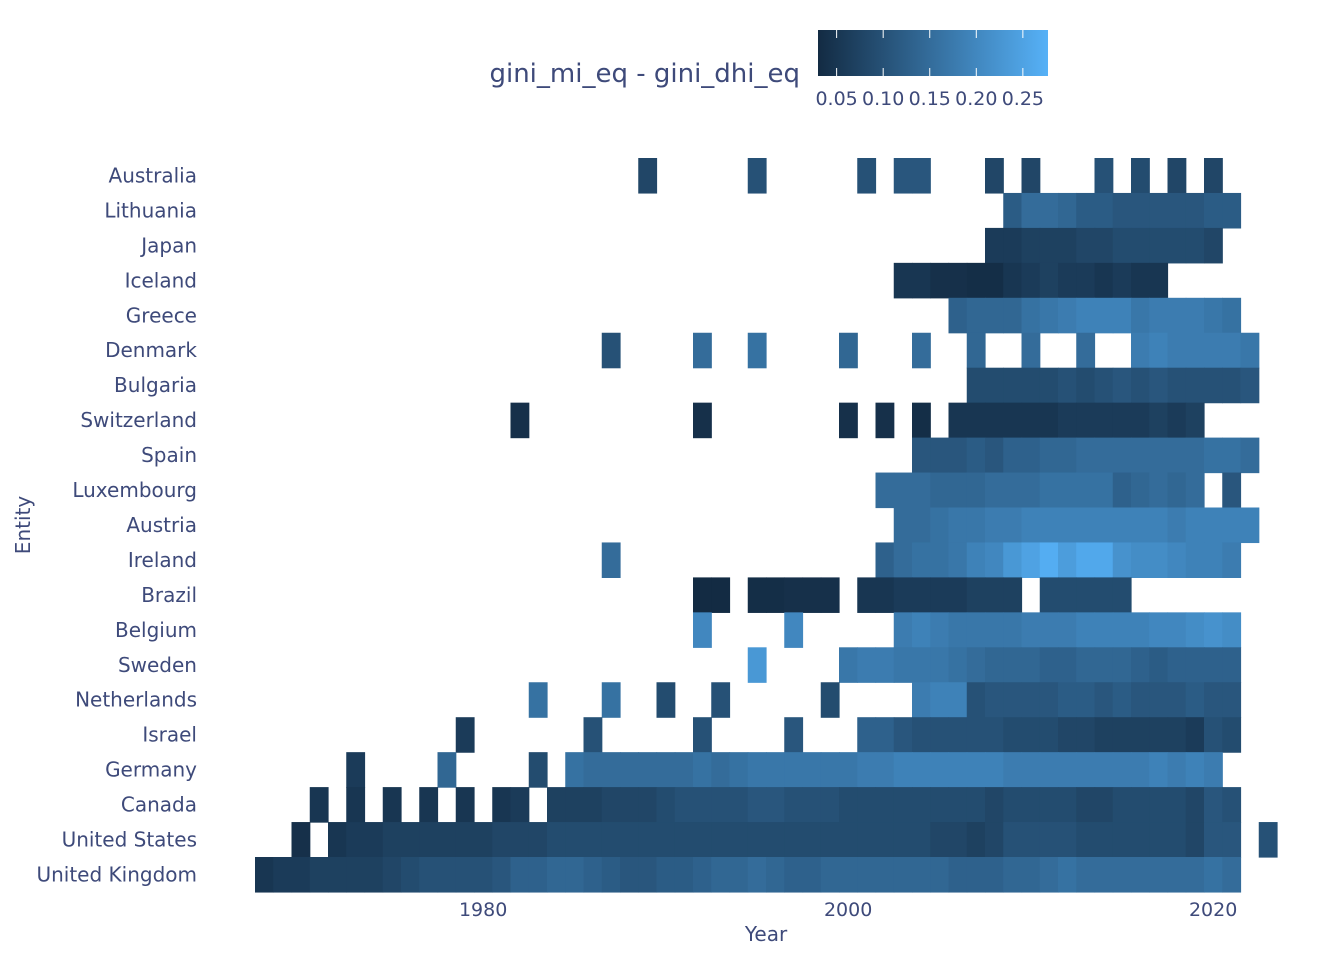 The height and width of the screenshot is (960, 1344). What do you see at coordinates (161, 525) in the screenshot?
I see `y-tick-label: Austria` at bounding box center [161, 525].